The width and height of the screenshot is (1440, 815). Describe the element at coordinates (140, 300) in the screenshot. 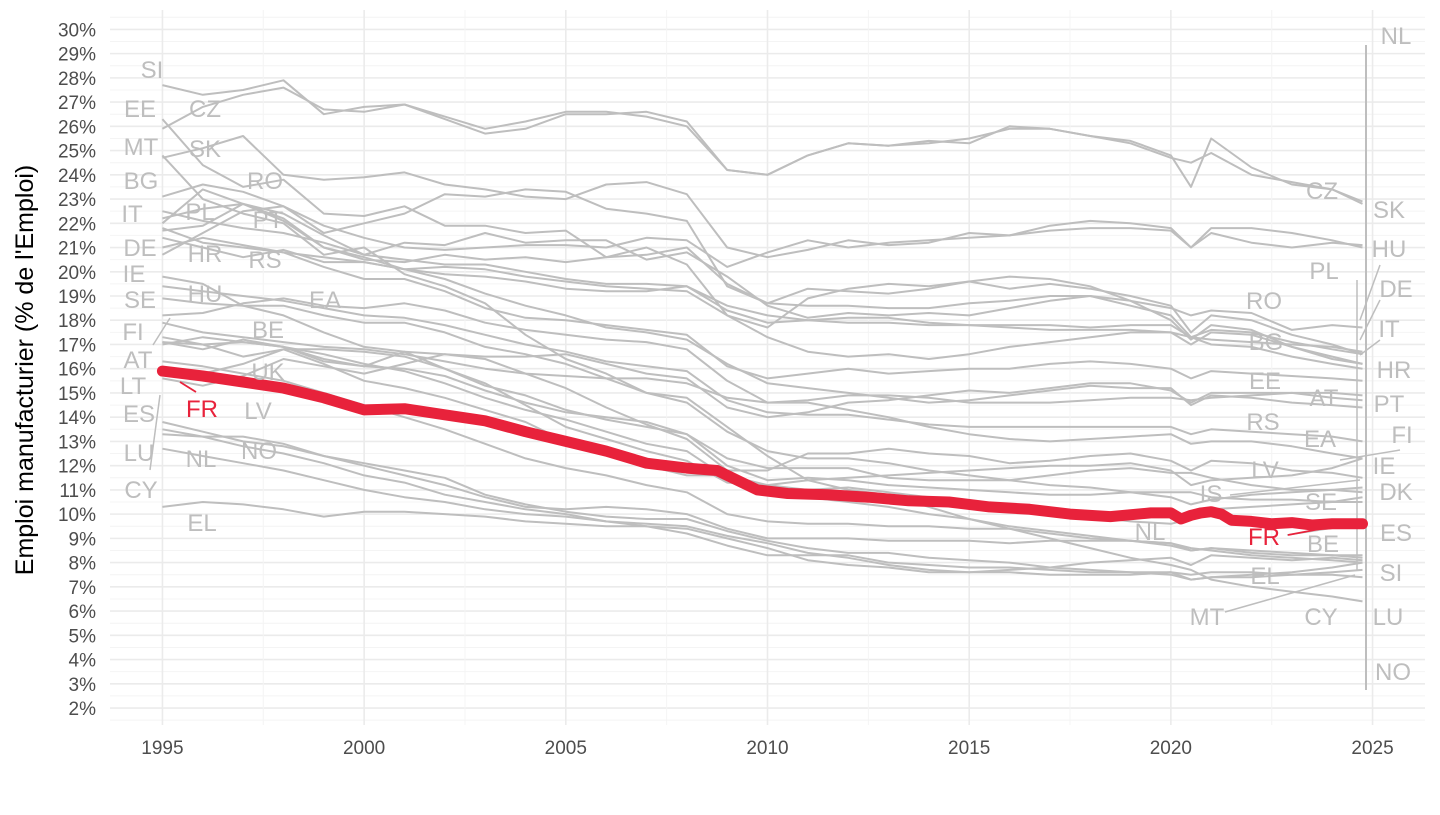

I see `series-label-start-se: SE` at that location.